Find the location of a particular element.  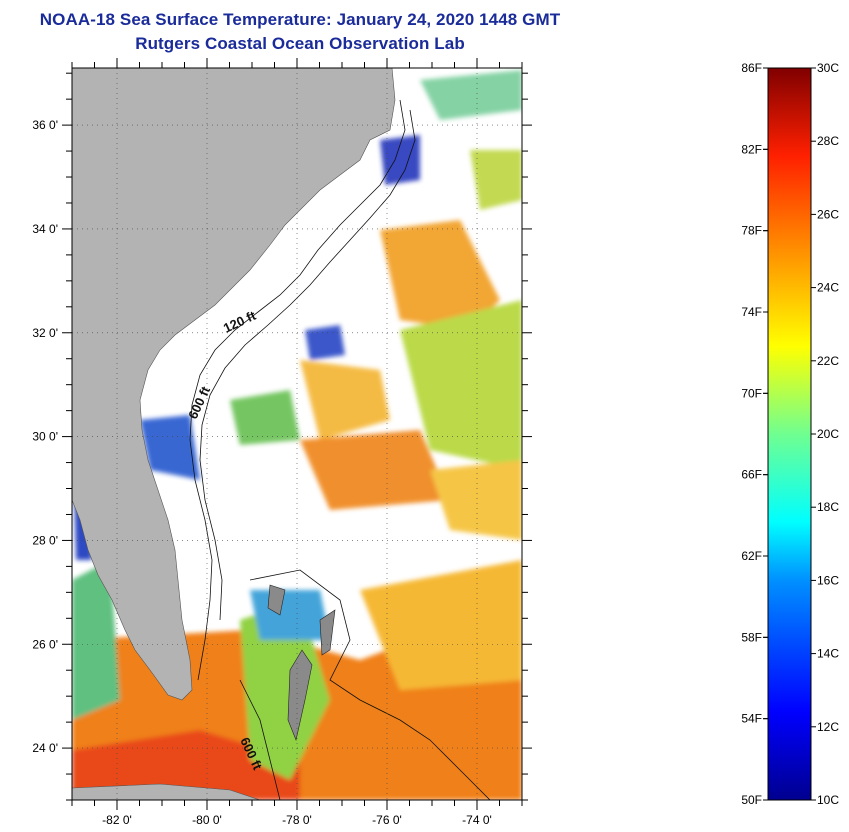

colorbar-f-label: 78F is located at coordinates (751, 231).